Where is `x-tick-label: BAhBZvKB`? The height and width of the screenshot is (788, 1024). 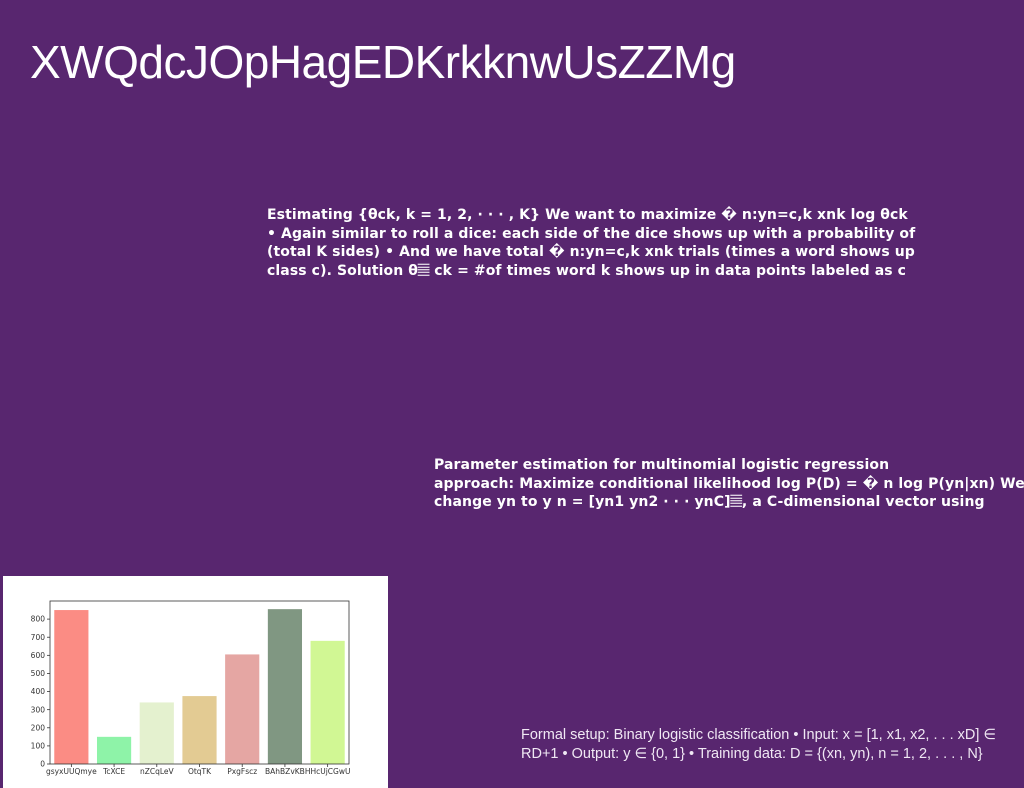
x-tick-label: BAhBZvKB is located at coordinates (285, 771).